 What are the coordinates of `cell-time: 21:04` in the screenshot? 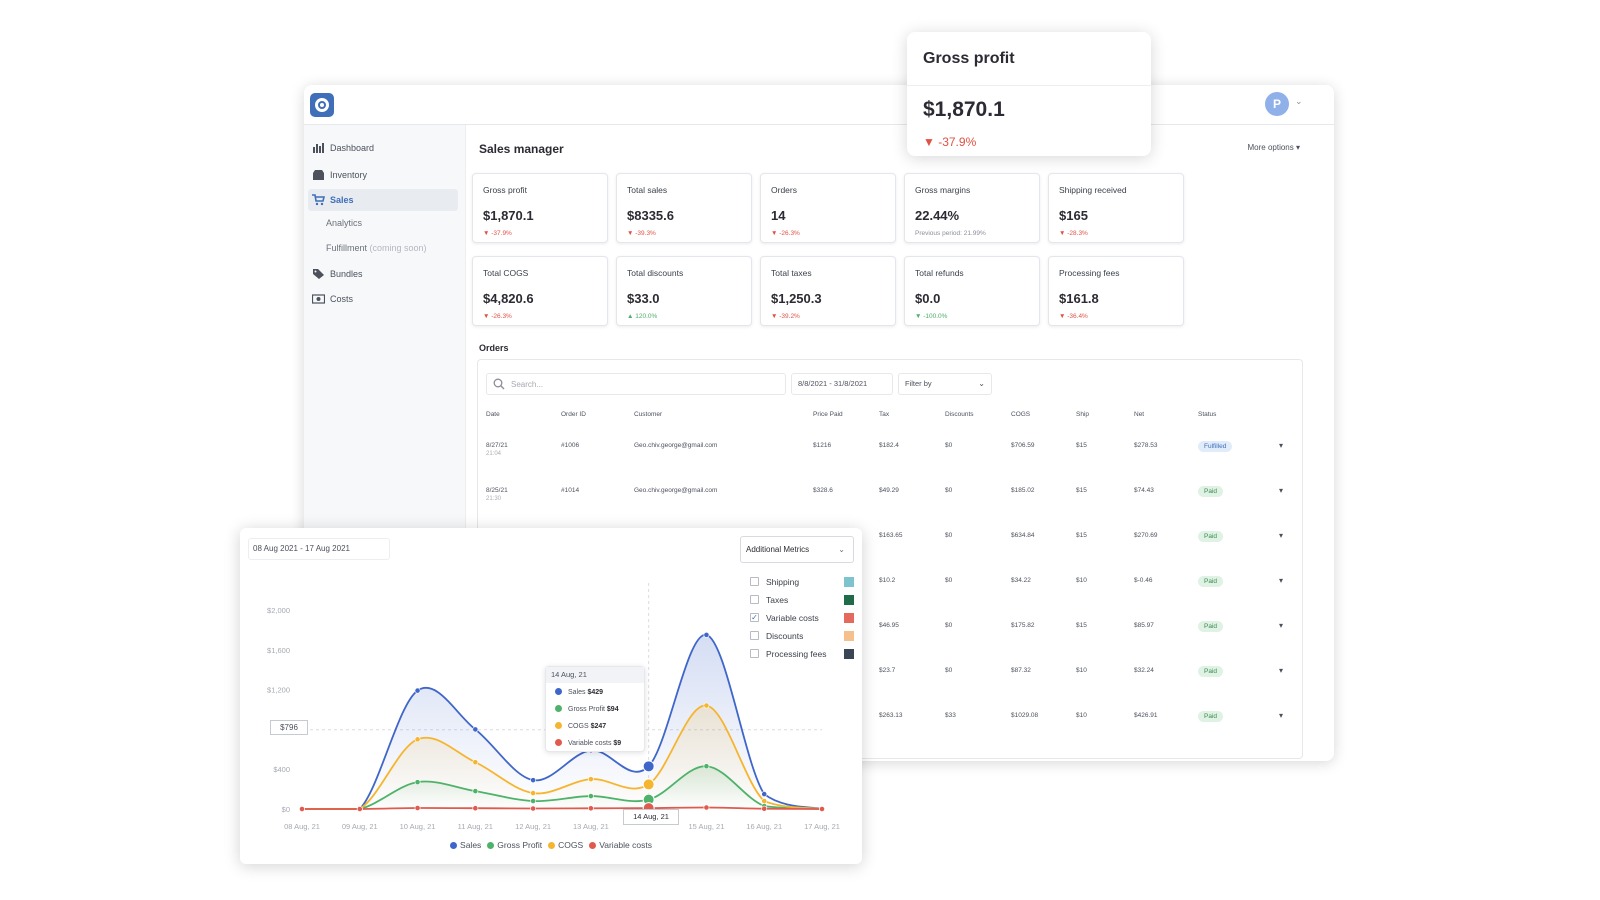 It's located at (494, 454).